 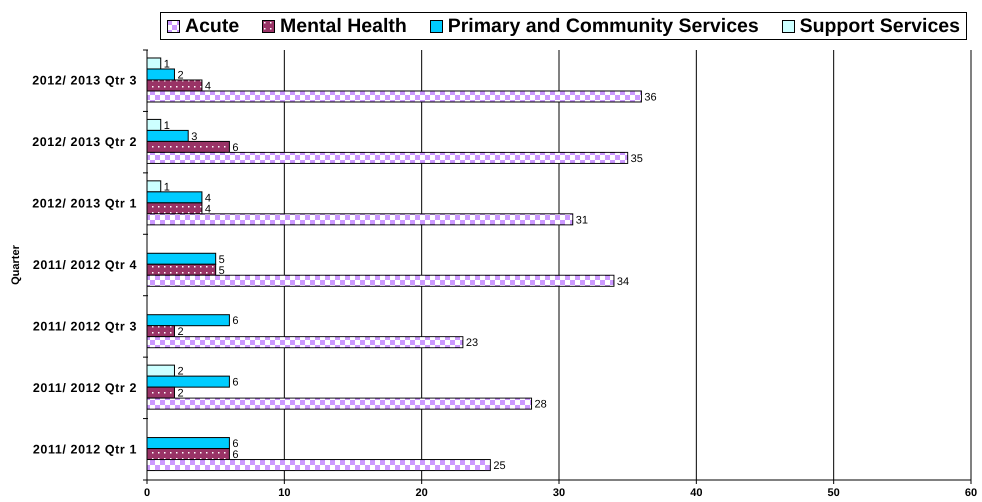 I want to click on y-tick-label: 2011/ 2012 Qtr 2, so click(x=84, y=387).